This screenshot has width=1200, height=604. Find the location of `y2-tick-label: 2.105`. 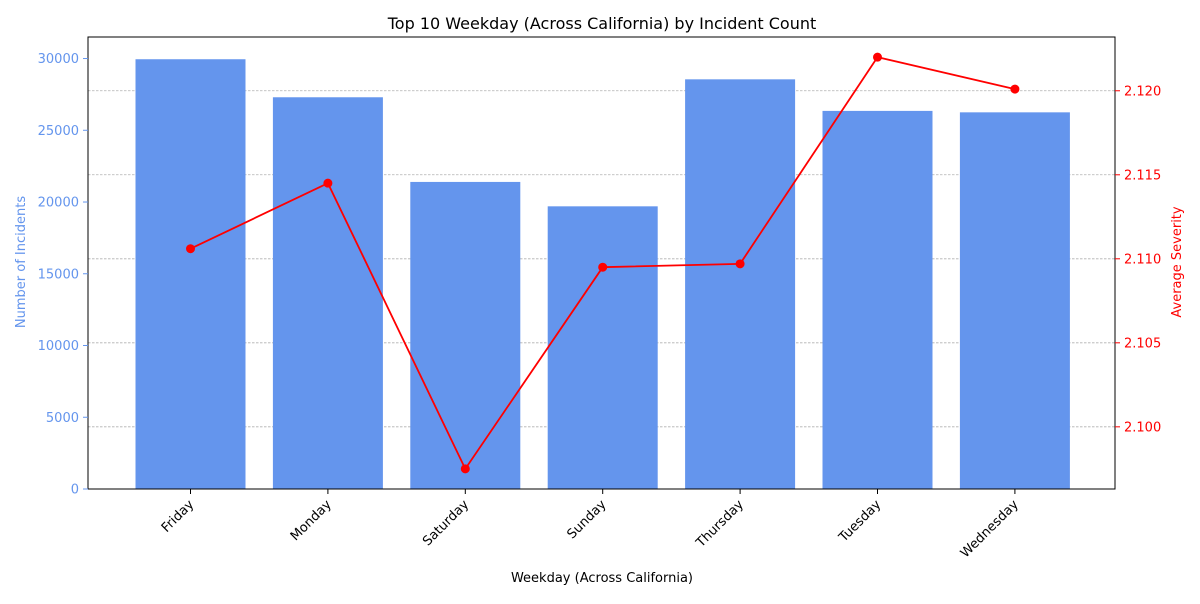

y2-tick-label: 2.105 is located at coordinates (1142, 343).